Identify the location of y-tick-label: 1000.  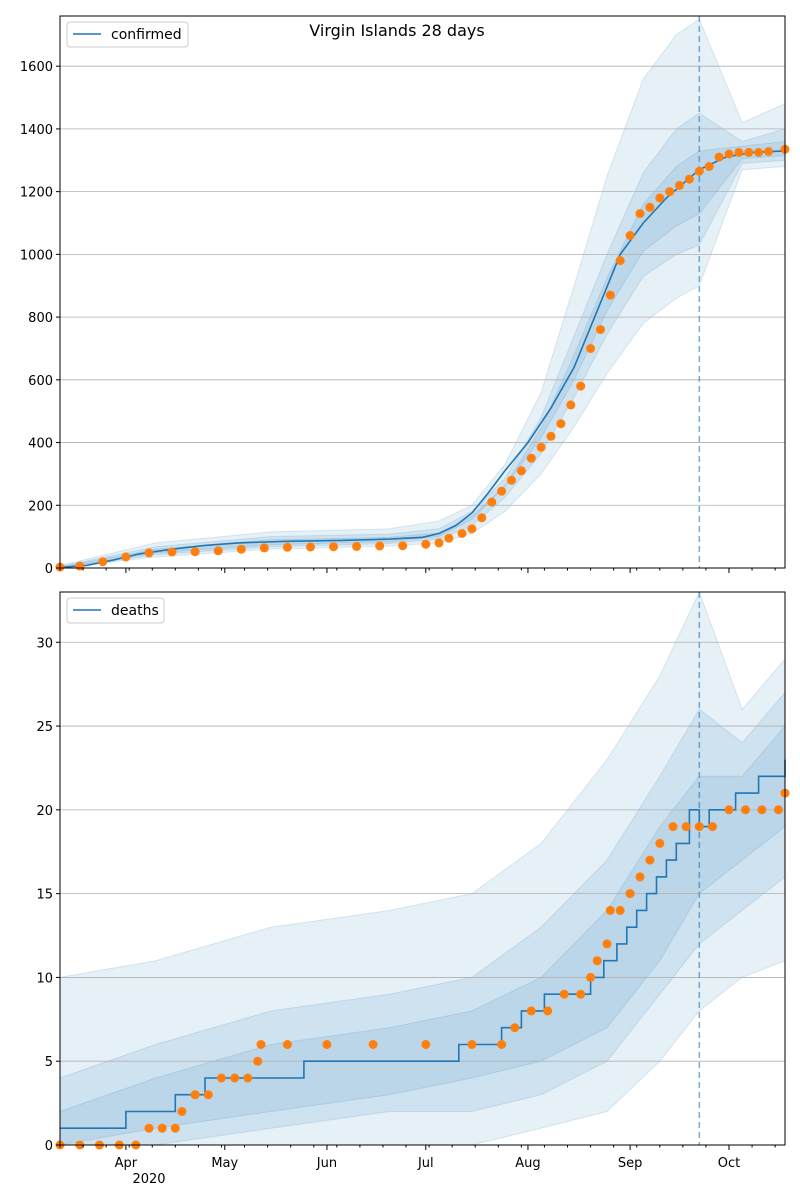
(36, 255).